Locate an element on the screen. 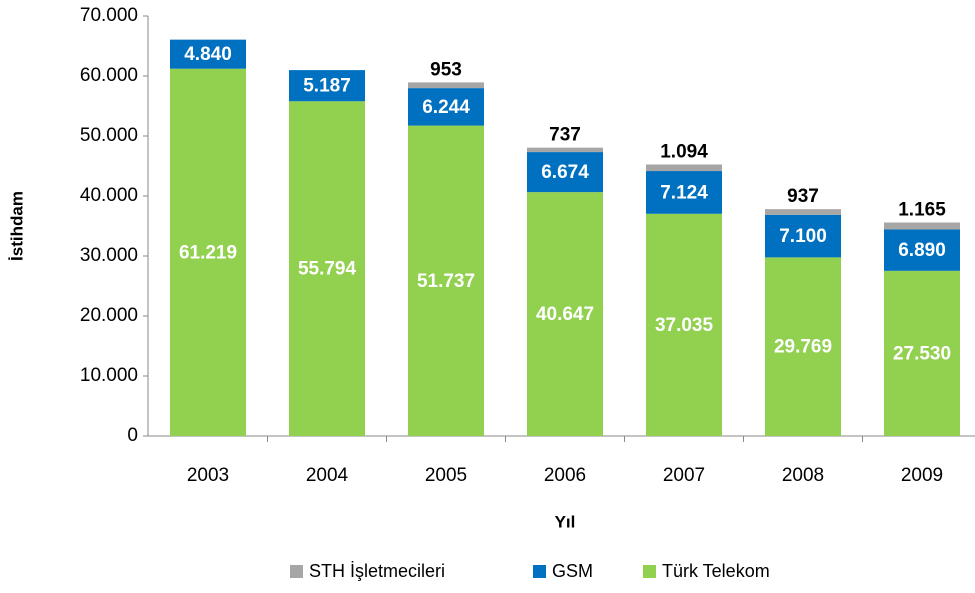  y-axis-label: İstihdam is located at coordinates (16, 226).